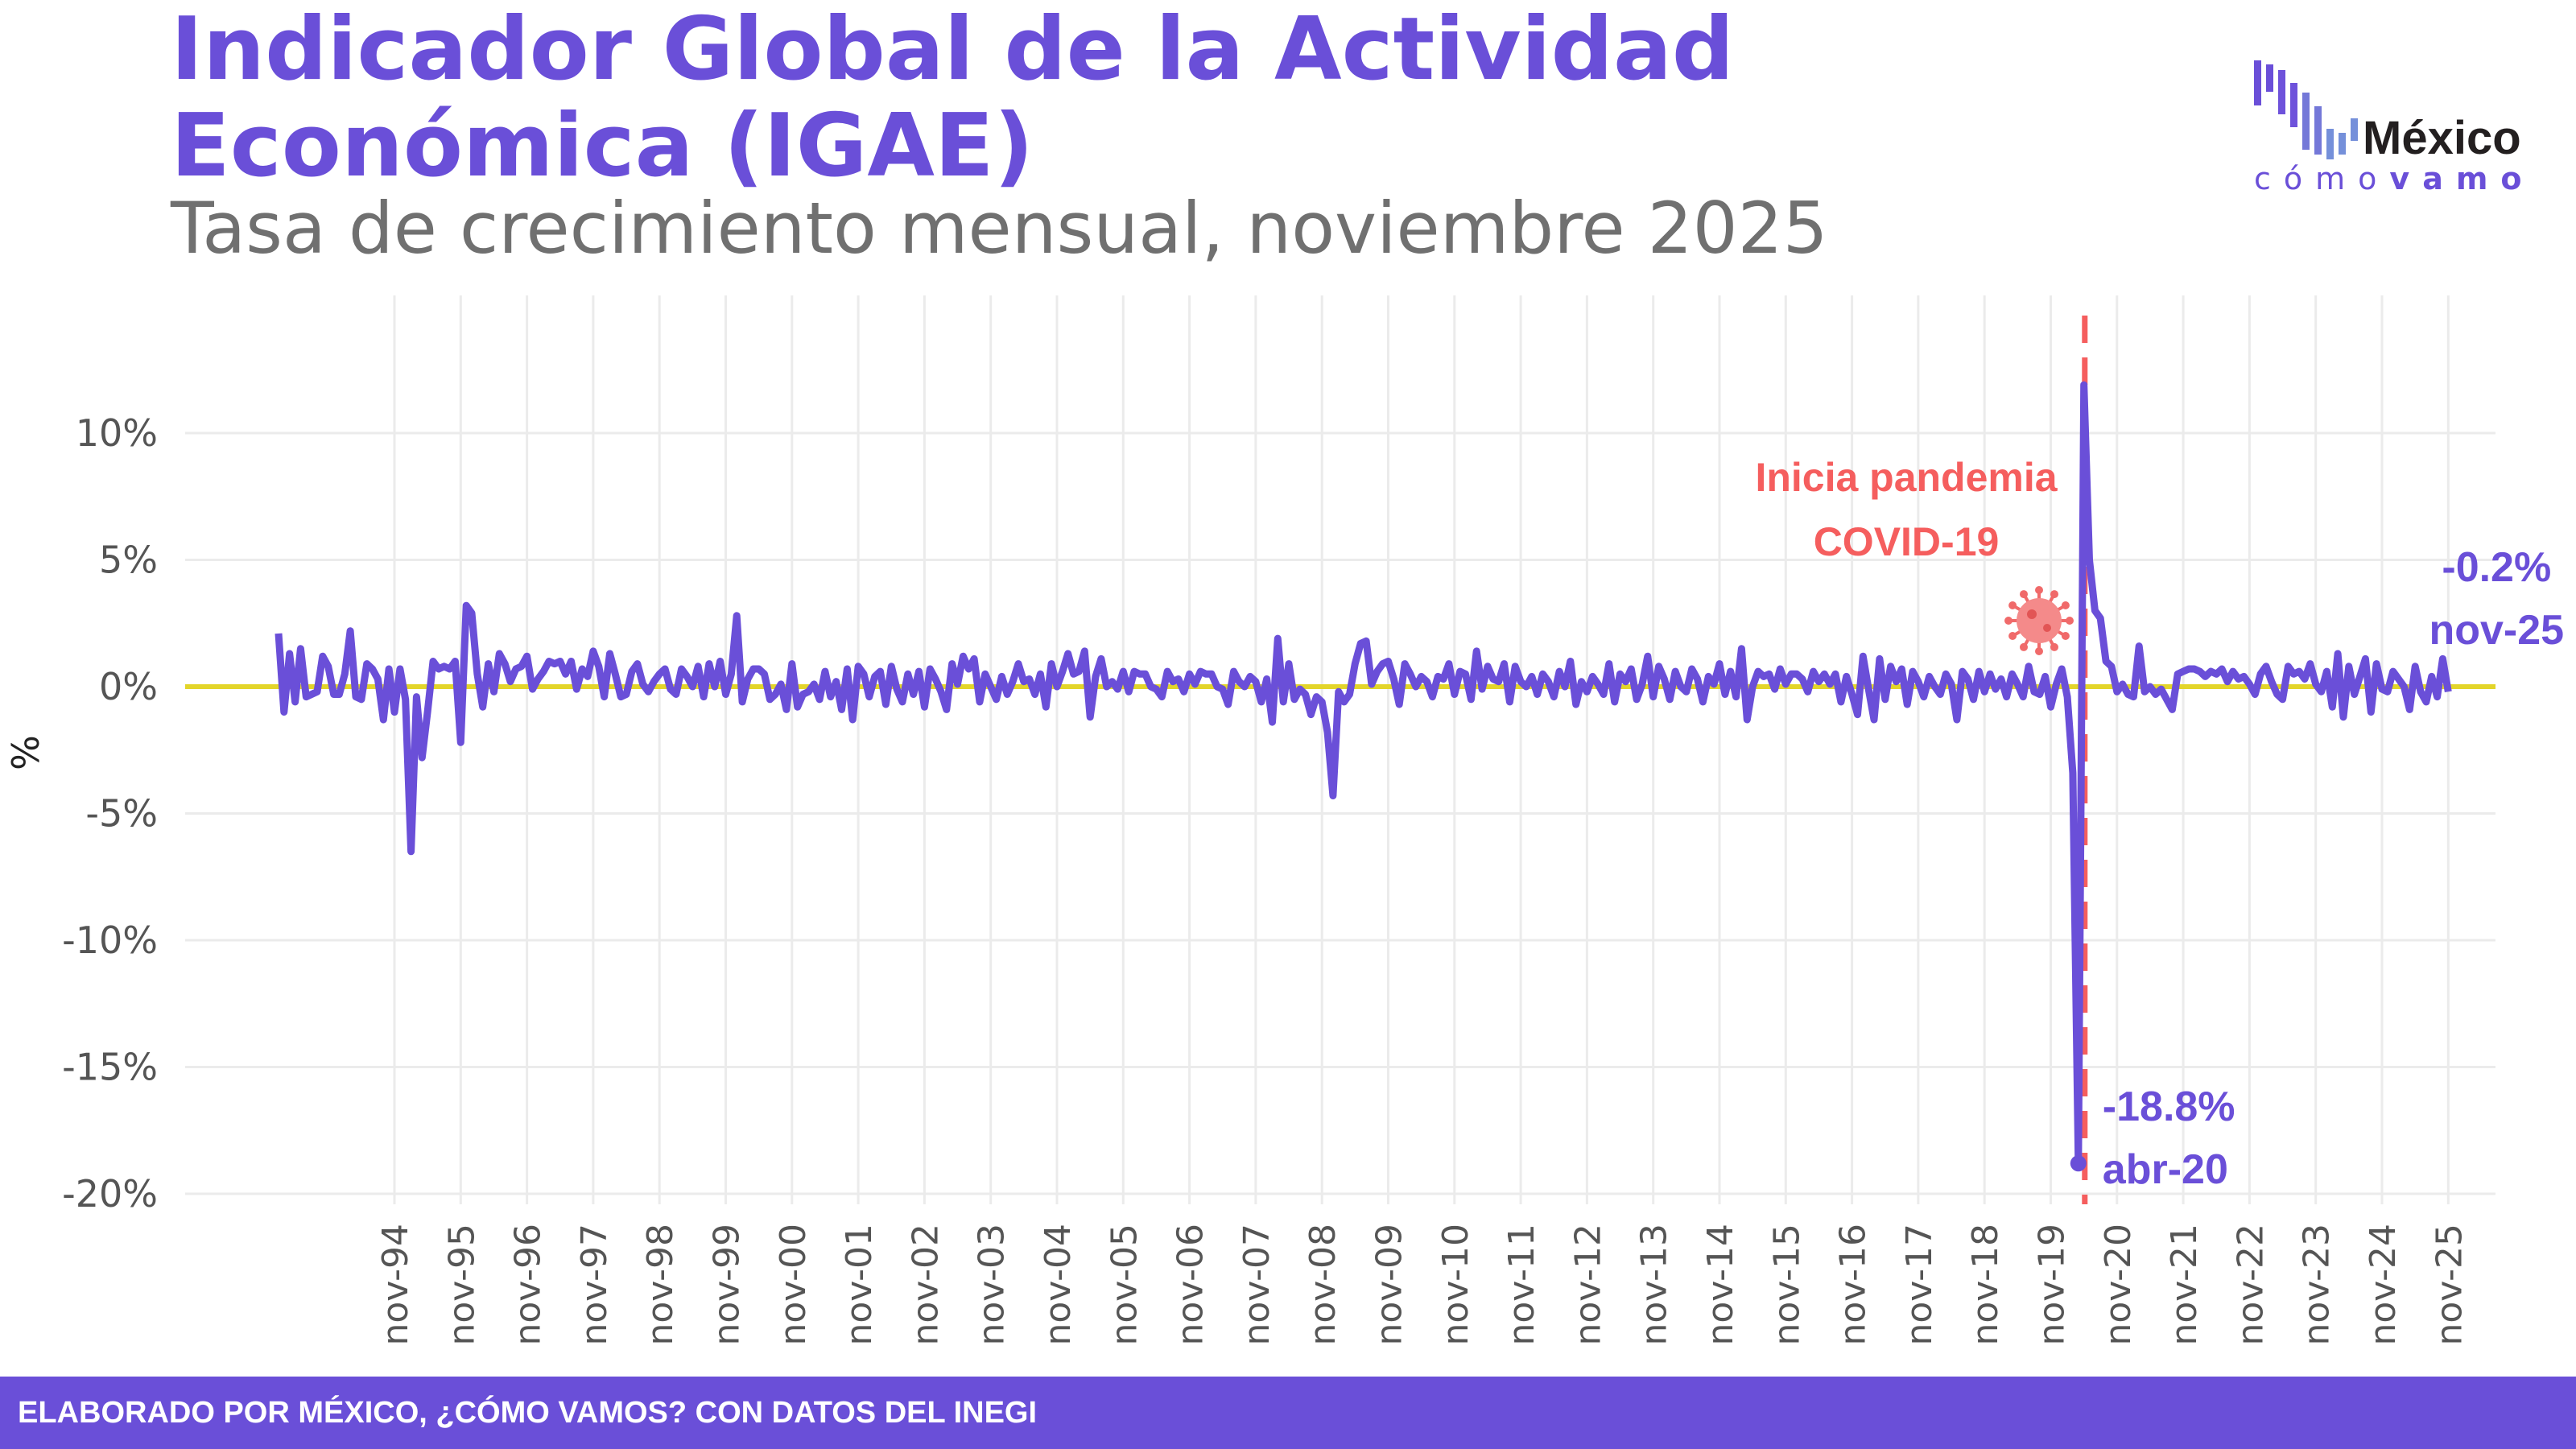  I want to click on x-tick-label: nov-20, so click(2118, 1285).